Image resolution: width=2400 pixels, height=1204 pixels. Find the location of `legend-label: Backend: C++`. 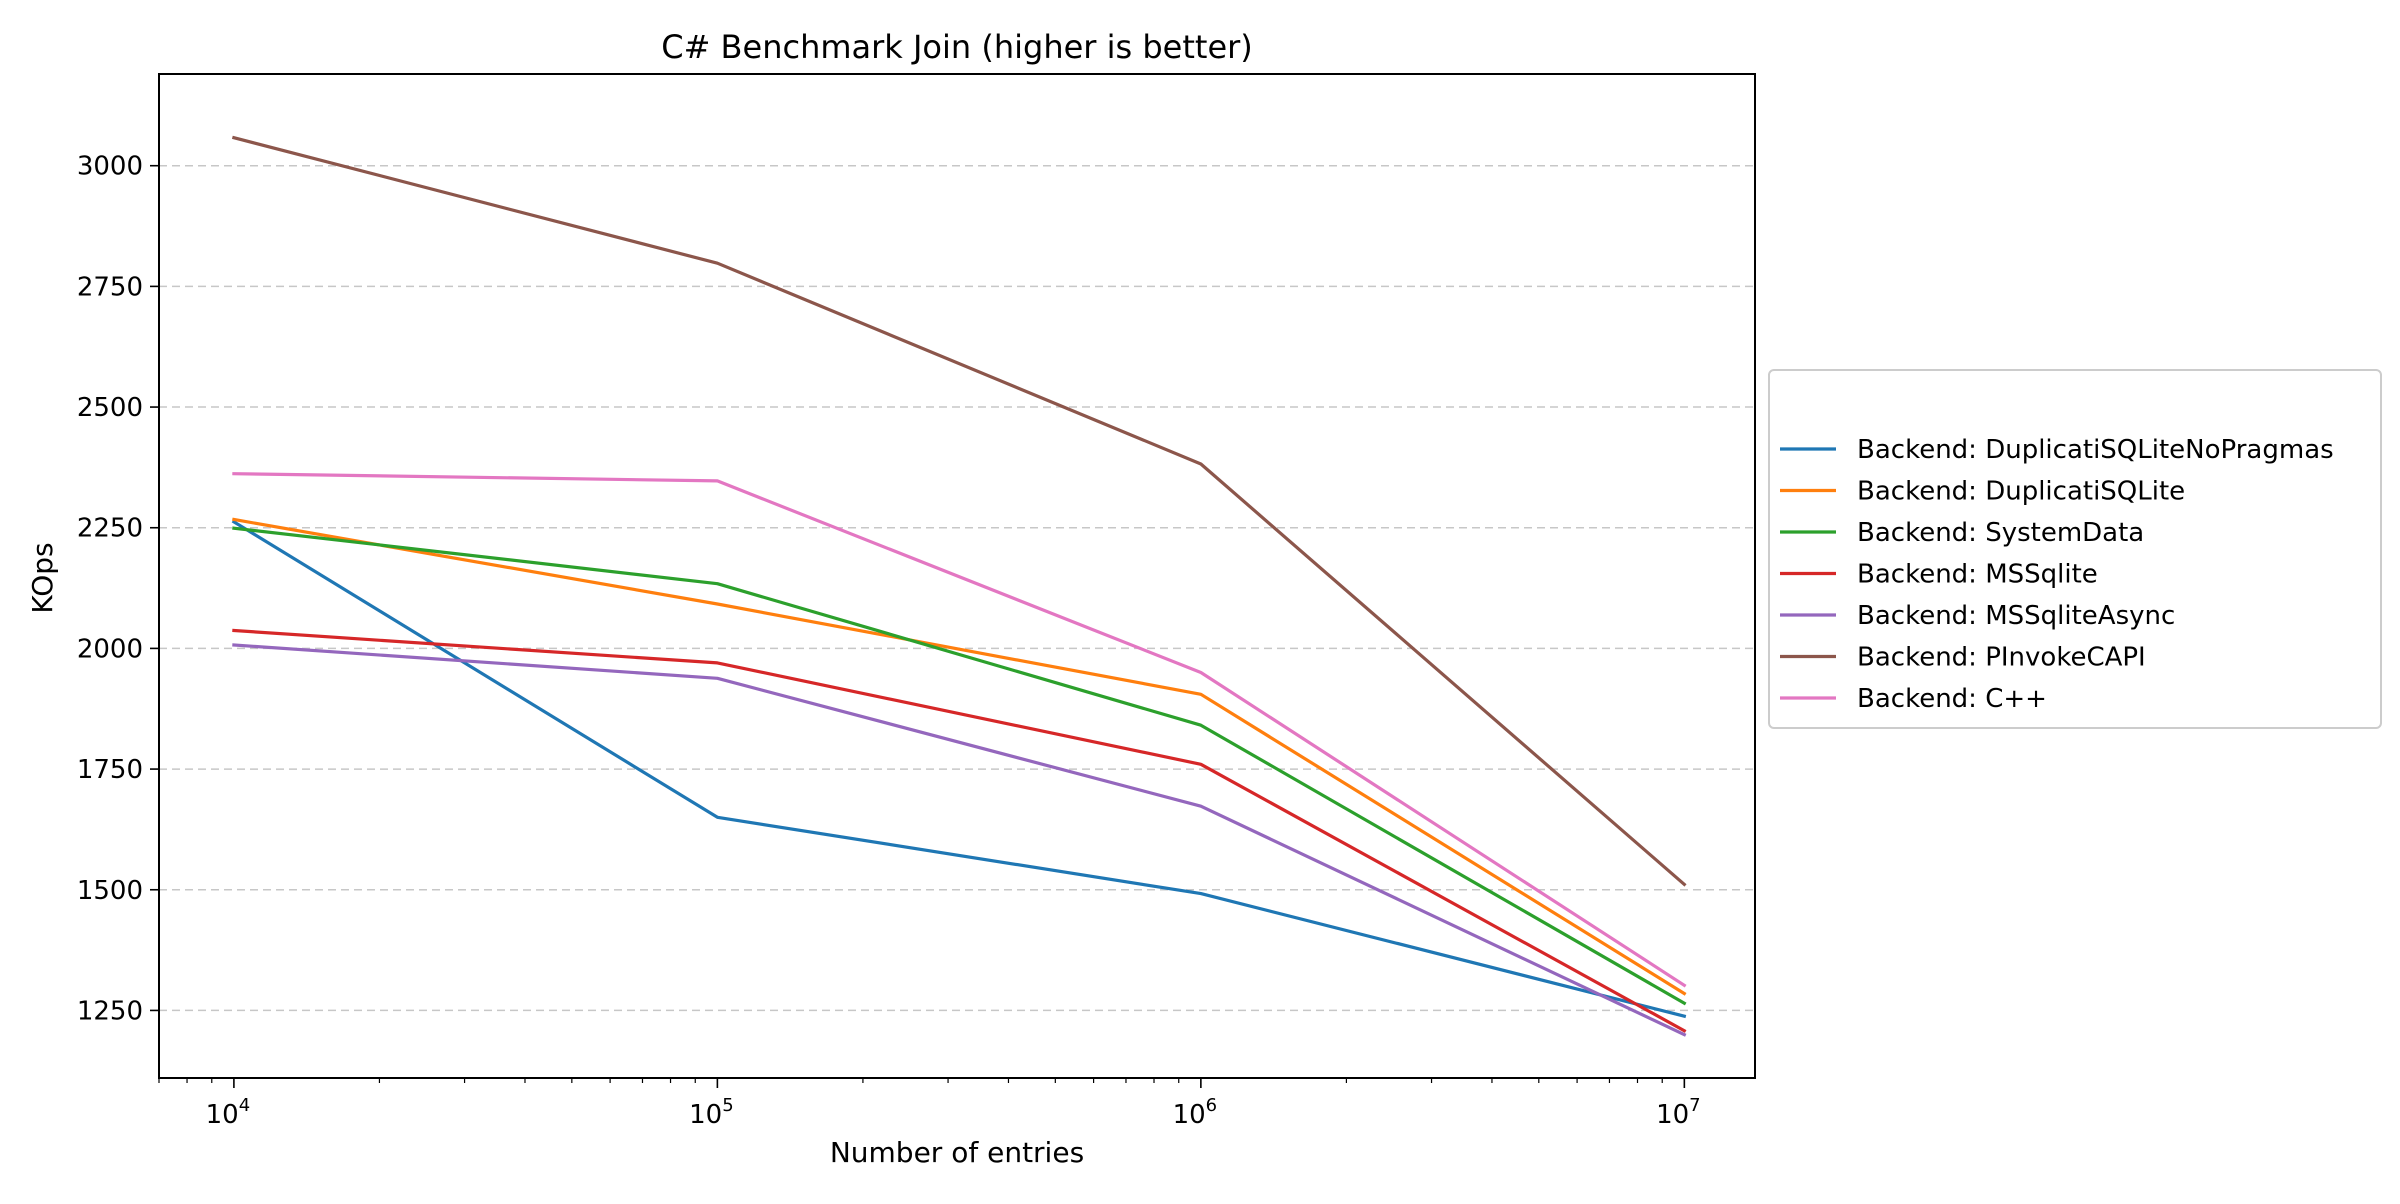

legend-label: Backend: C++ is located at coordinates (1952, 699).